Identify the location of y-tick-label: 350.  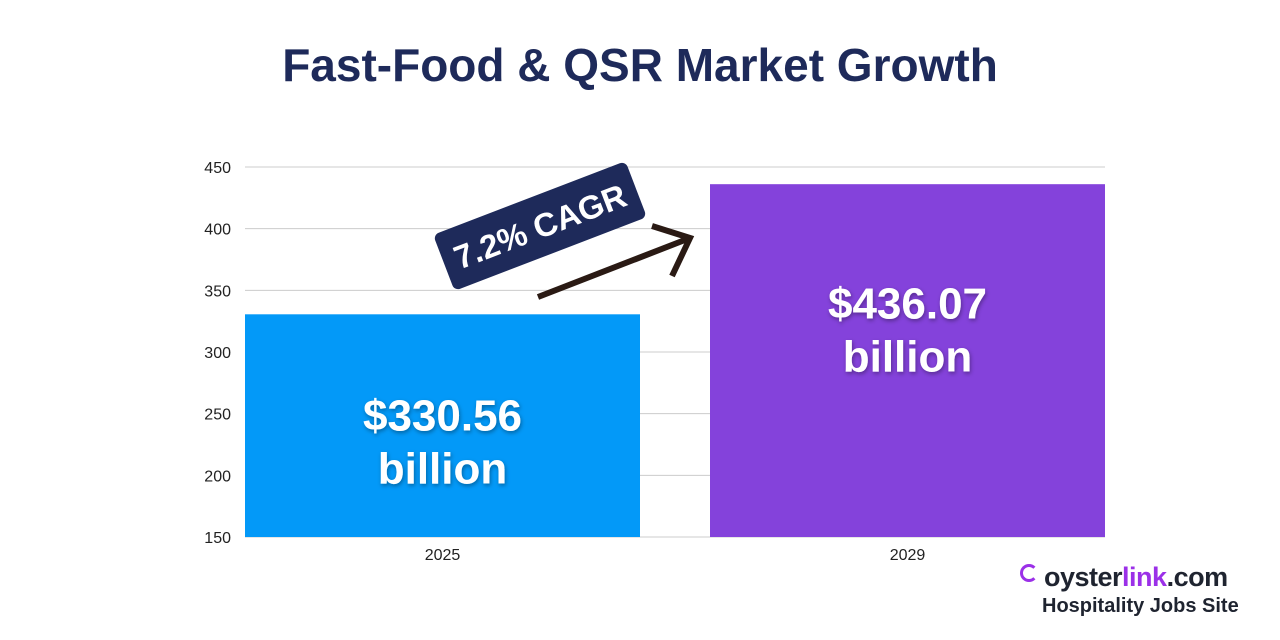
(217, 291).